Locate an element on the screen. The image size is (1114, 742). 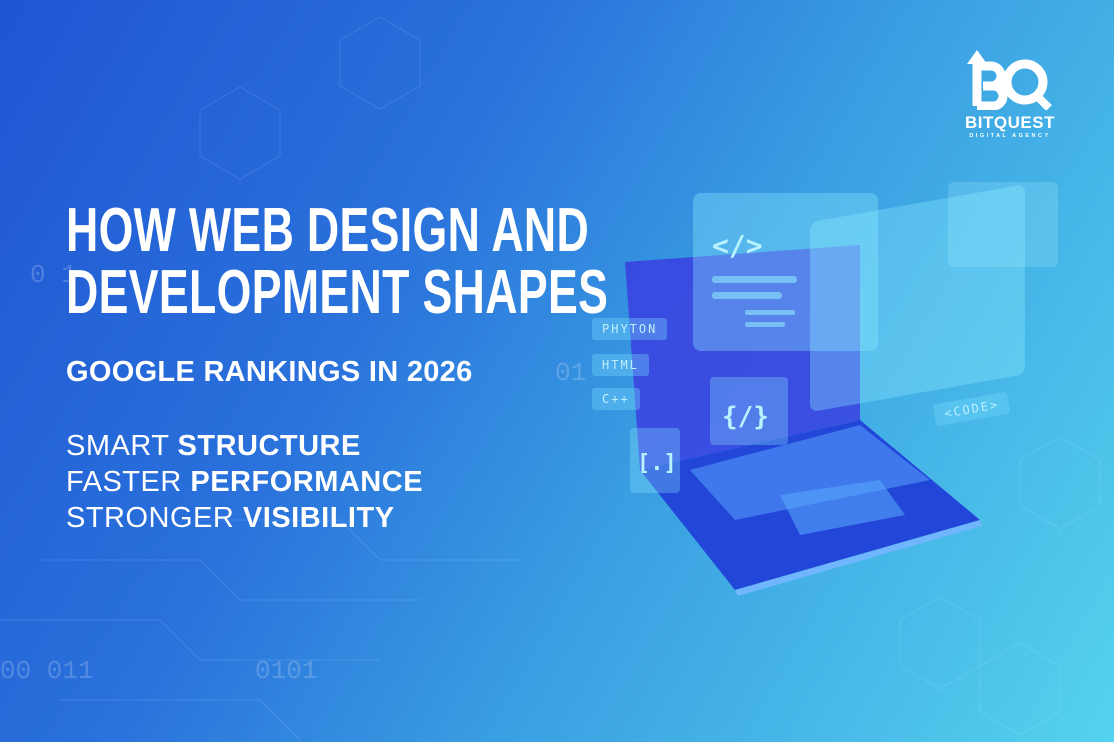
logo-tagline: DIGITAL AGENCY is located at coordinates (1010, 136).